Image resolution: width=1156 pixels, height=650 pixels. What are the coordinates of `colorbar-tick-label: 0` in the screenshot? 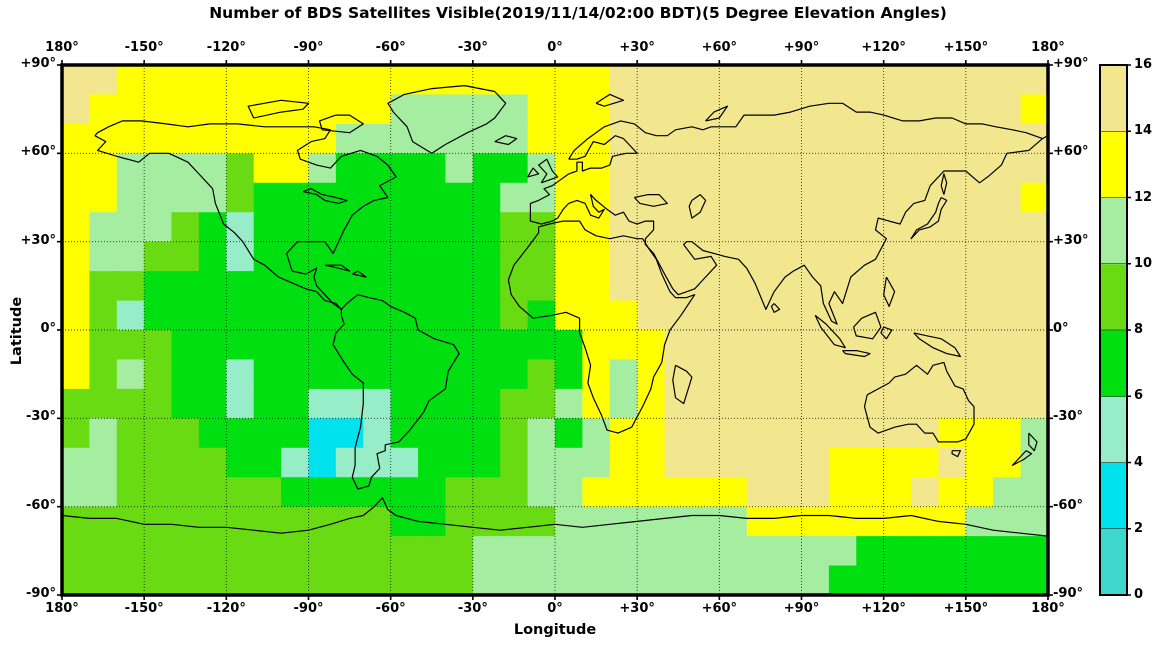 It's located at (1139, 594).